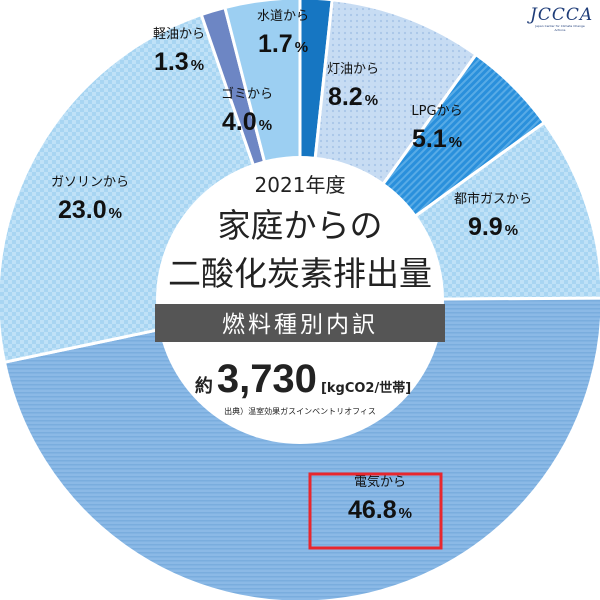 This screenshot has height=600, width=600. Describe the element at coordinates (179, 62) in the screenshot. I see `slice-value-7: 1.3%` at that location.